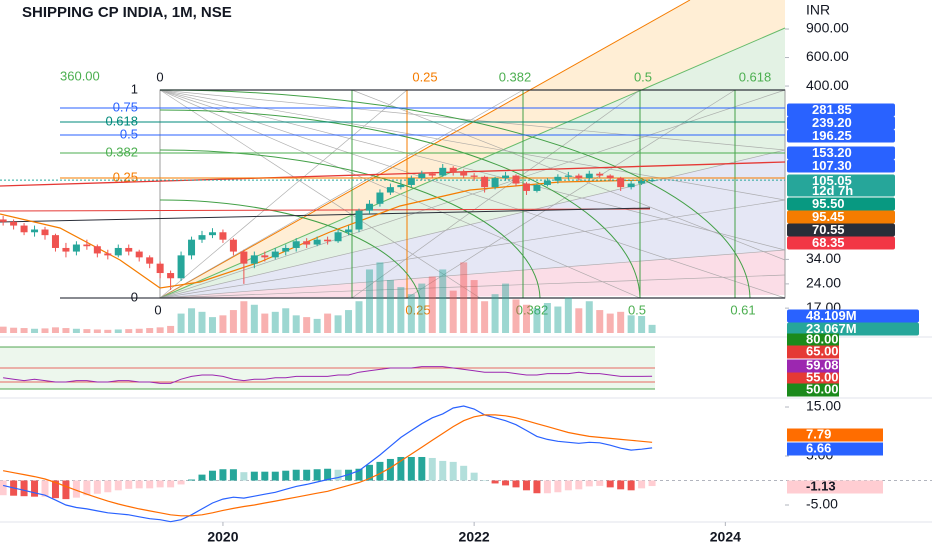 Image resolution: width=932 pixels, height=550 pixels. I want to click on fib-time-label: 0, so click(159, 76).